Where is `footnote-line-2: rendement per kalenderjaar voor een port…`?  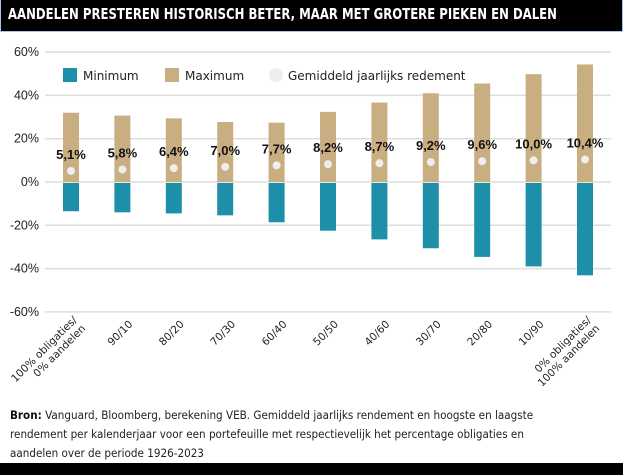 footnote-line-2: rendement per kalenderjaar voor een port… is located at coordinates (267, 434).